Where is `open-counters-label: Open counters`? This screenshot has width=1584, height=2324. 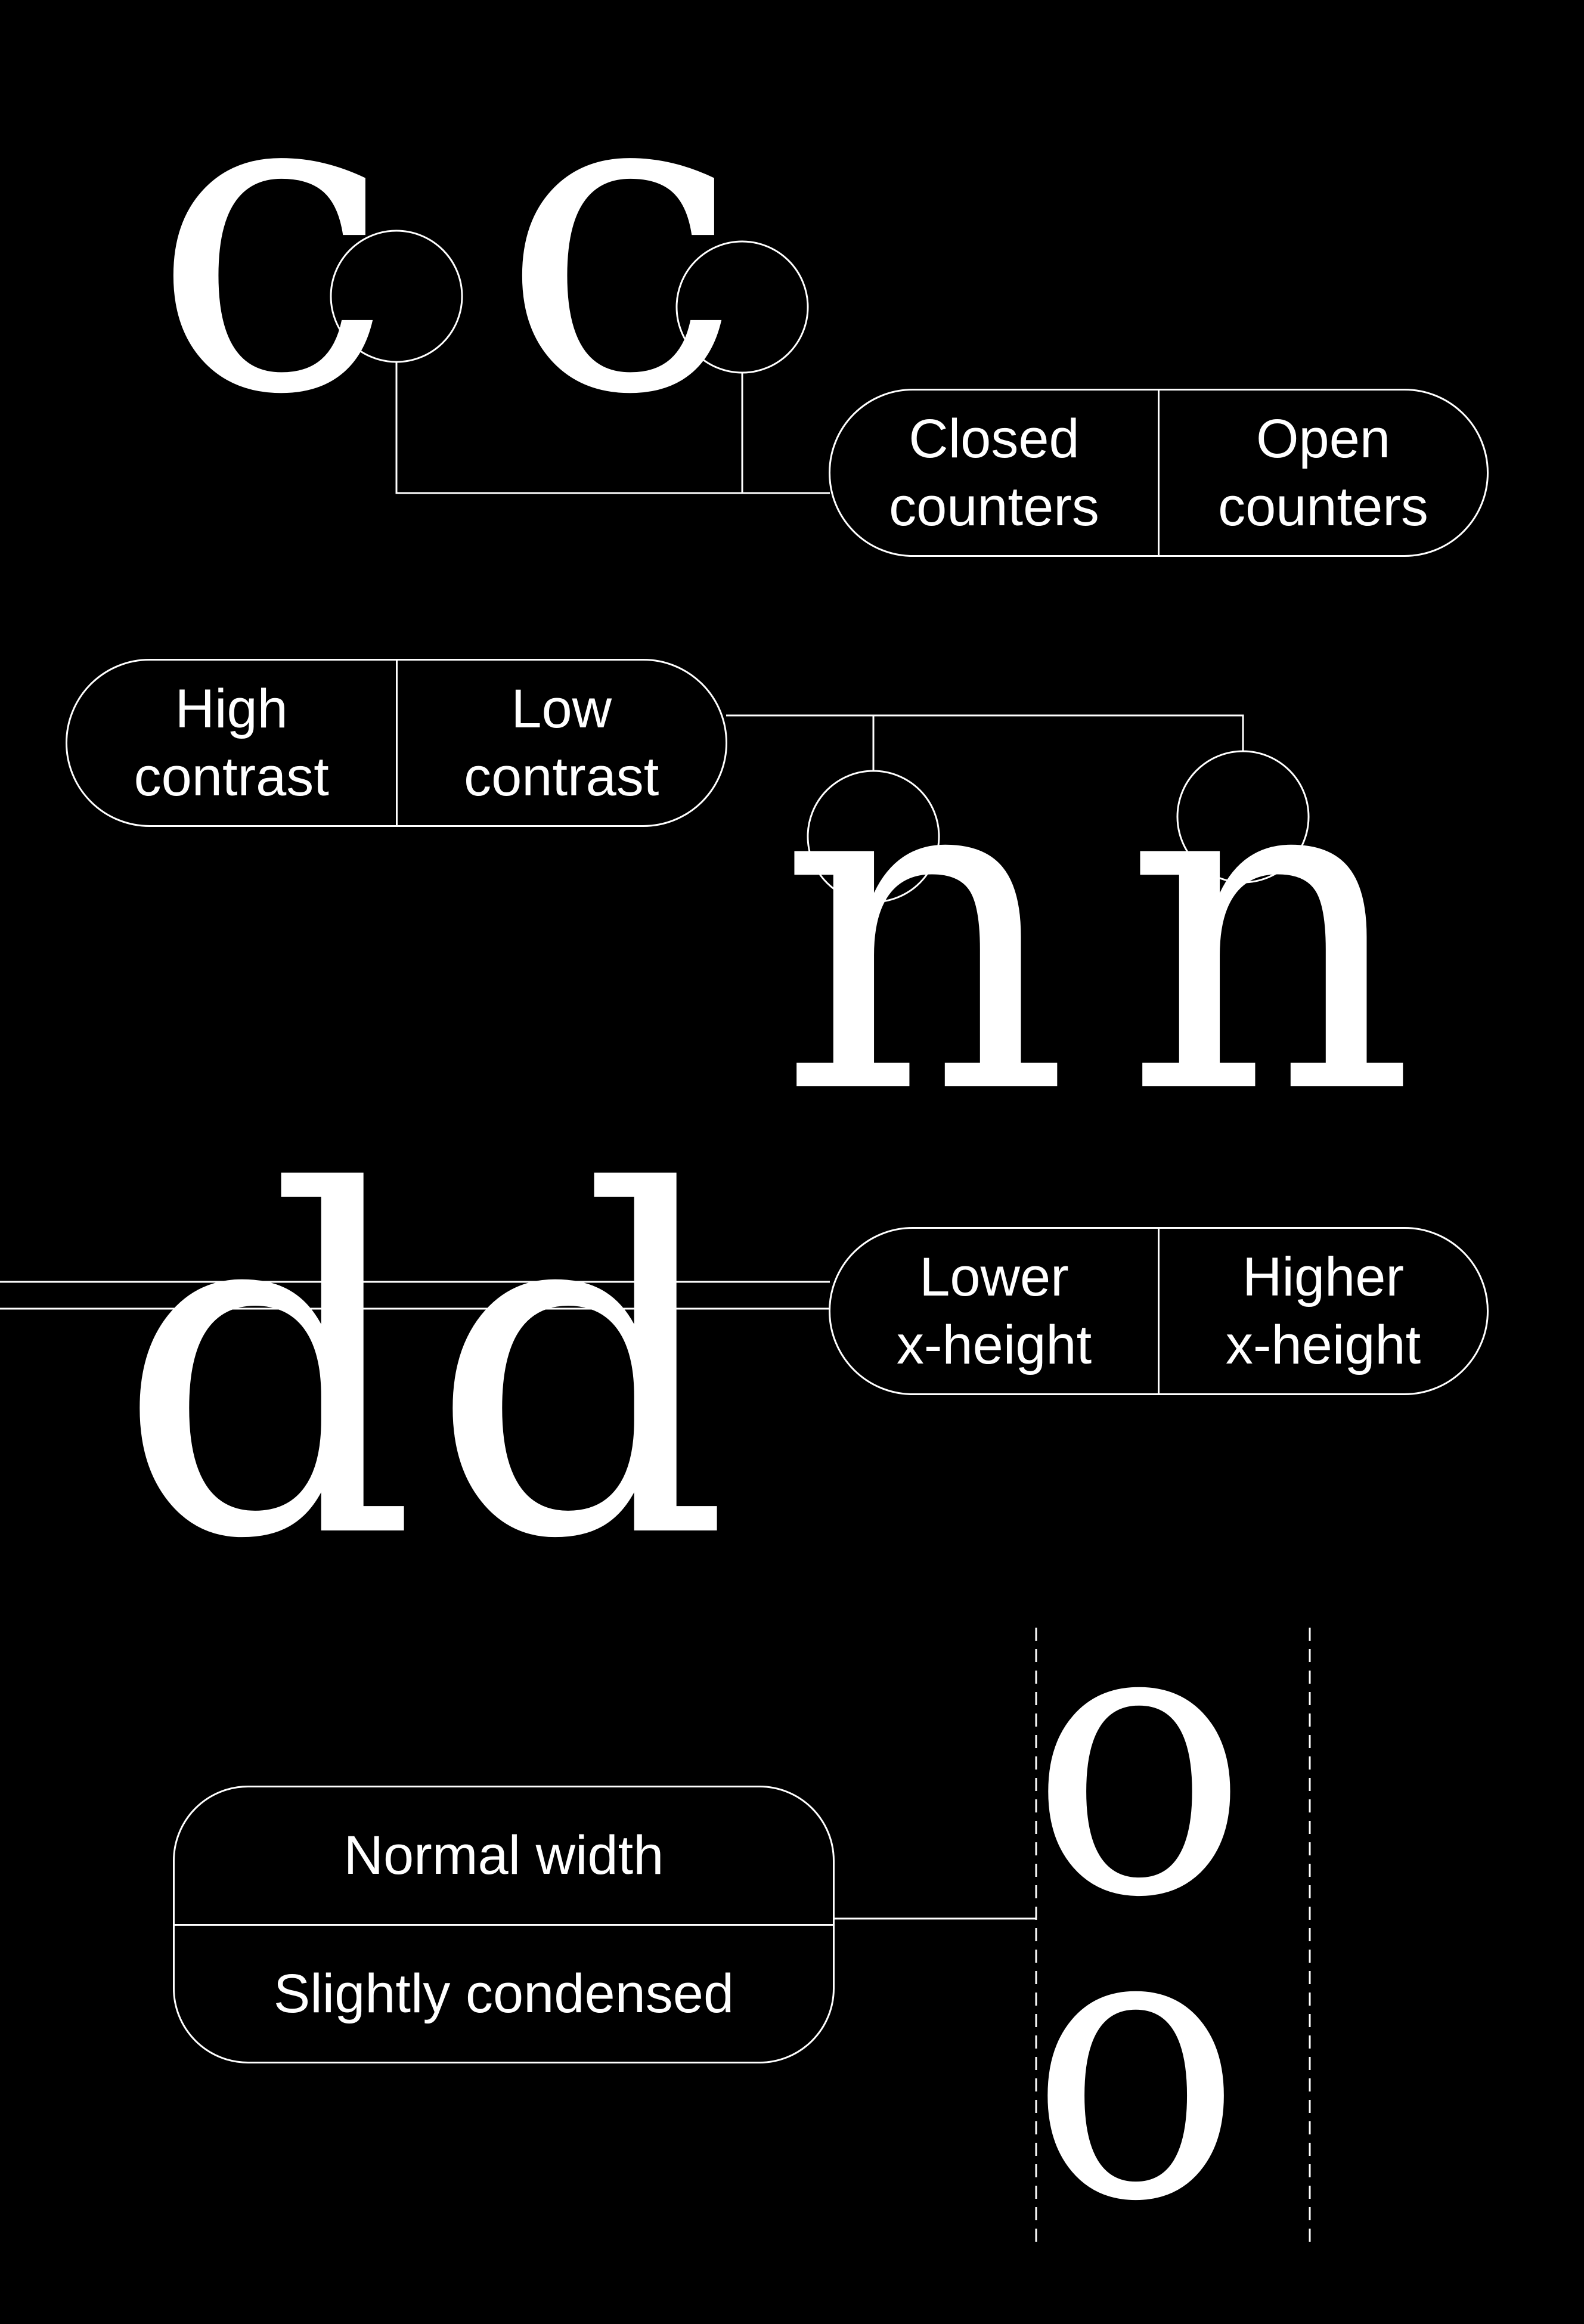 open-counters-label: Open counters is located at coordinates (1322, 473).